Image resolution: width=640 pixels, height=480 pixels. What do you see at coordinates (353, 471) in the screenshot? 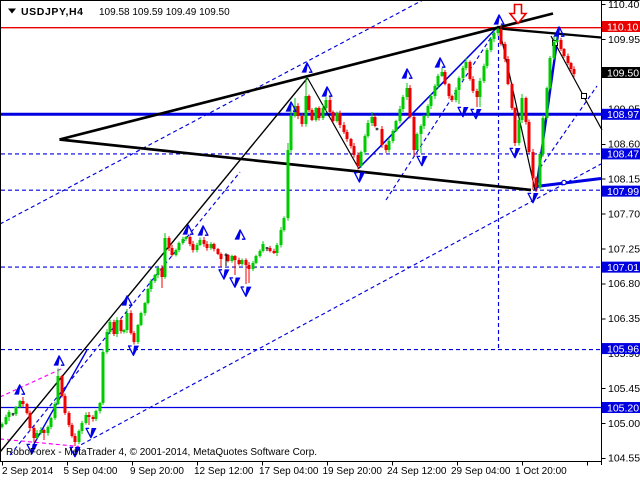
I see `svg-text: 19 Sep 20:00` at bounding box center [353, 471].